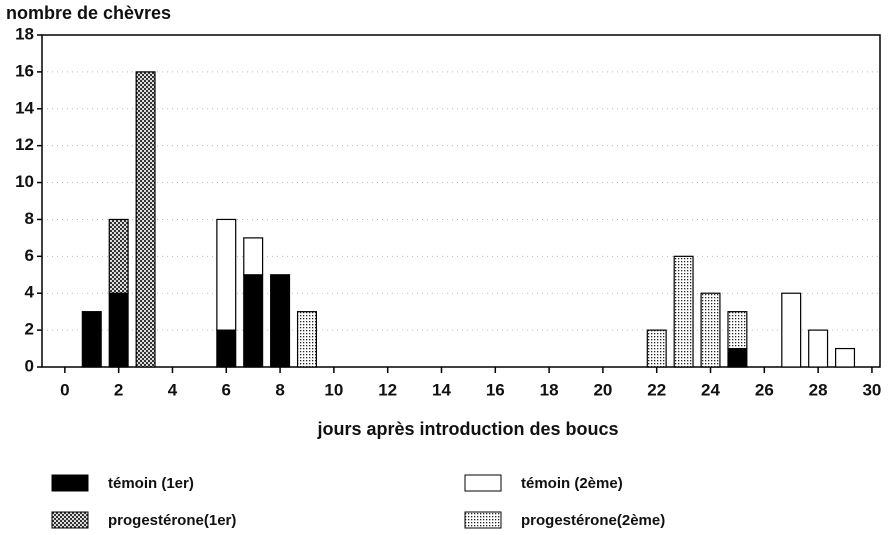  Describe the element at coordinates (24, 144) in the screenshot. I see `y-tick-label: 12` at that location.